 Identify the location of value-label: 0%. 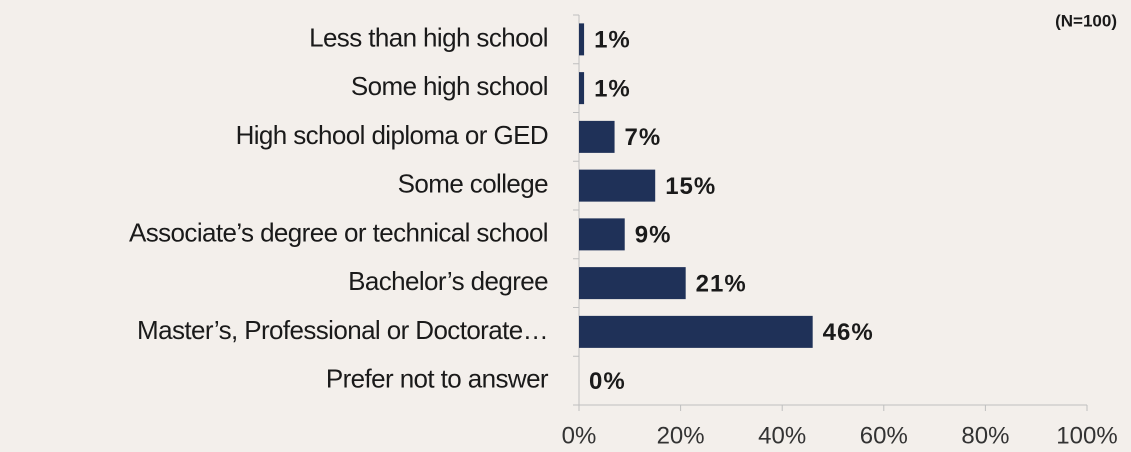
(607, 381).